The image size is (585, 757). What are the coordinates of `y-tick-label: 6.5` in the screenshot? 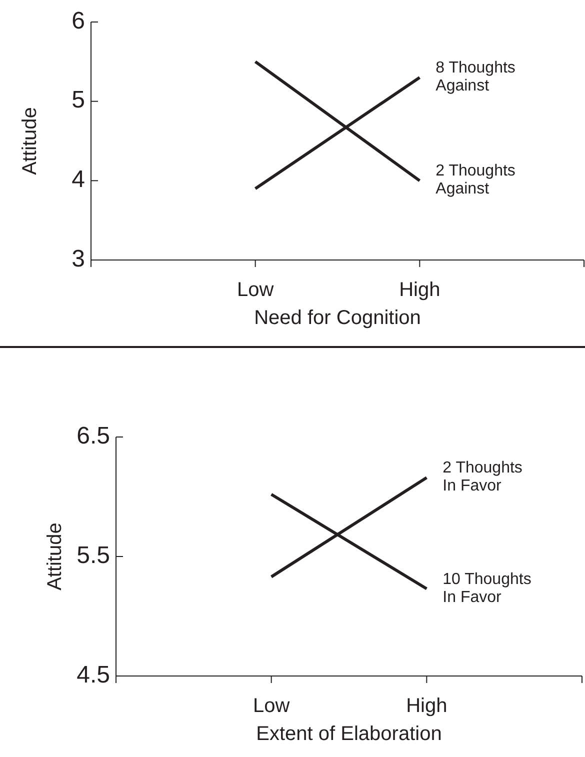 It's located at (93, 436).